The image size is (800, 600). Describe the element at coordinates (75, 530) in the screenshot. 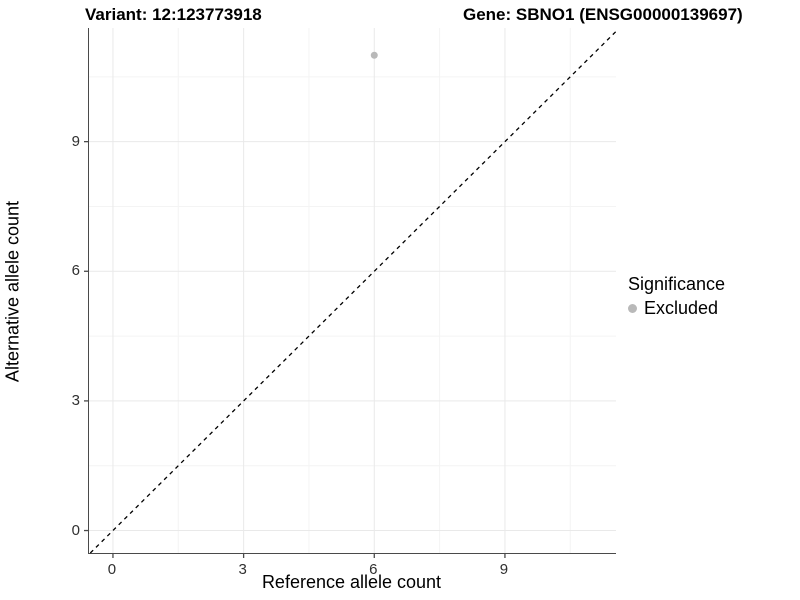

I see `y-tick-label: 0` at that location.